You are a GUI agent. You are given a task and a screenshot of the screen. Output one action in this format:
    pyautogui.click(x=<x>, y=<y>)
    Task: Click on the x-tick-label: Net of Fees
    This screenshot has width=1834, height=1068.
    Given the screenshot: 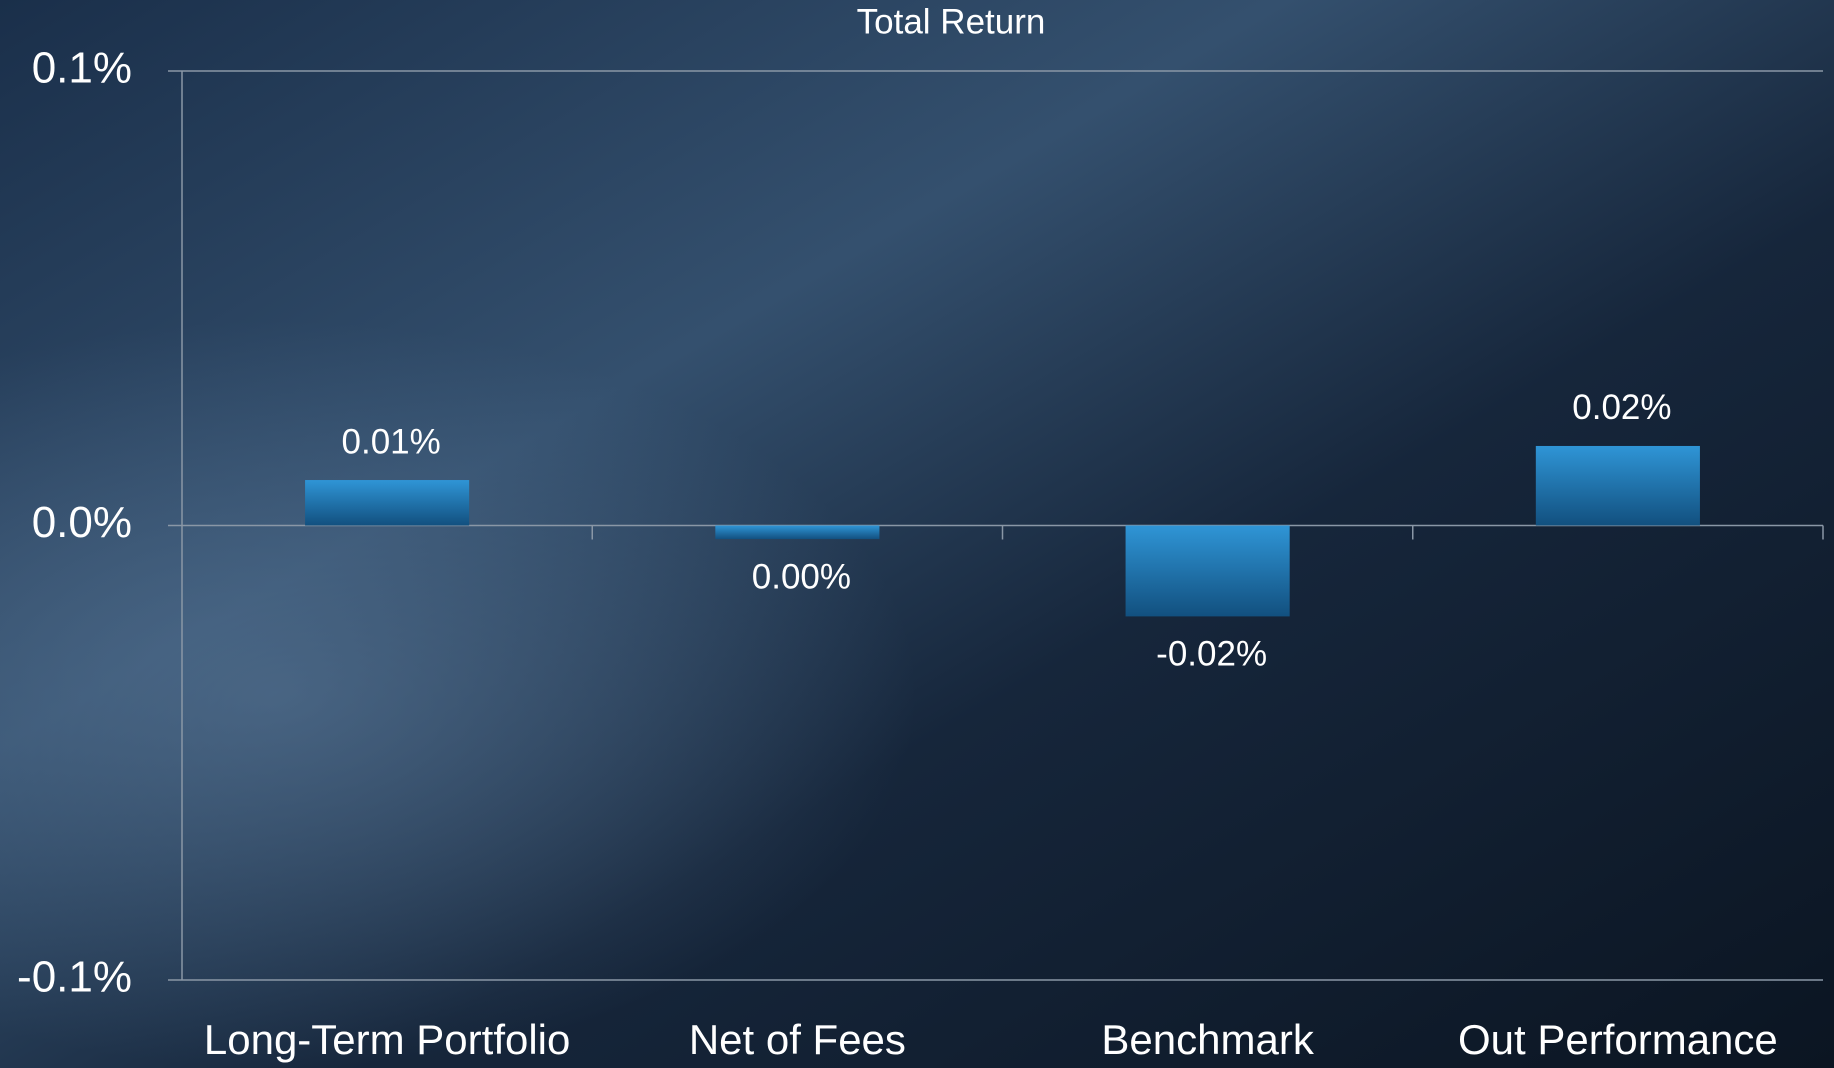 What is the action you would take?
    pyautogui.click(x=797, y=1039)
    